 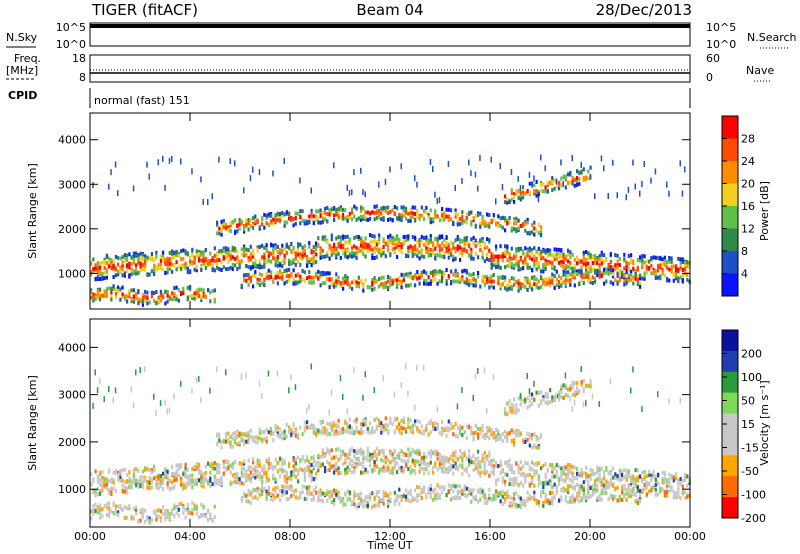 I want to click on nsearch-tick-bottom: 10^0, so click(x=721, y=44).